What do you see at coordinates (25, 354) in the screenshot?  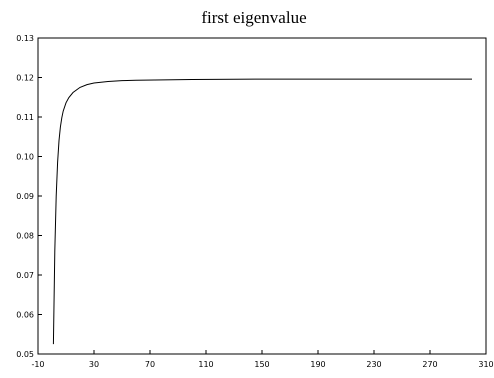 I see `y-tick-label: 0.05` at bounding box center [25, 354].